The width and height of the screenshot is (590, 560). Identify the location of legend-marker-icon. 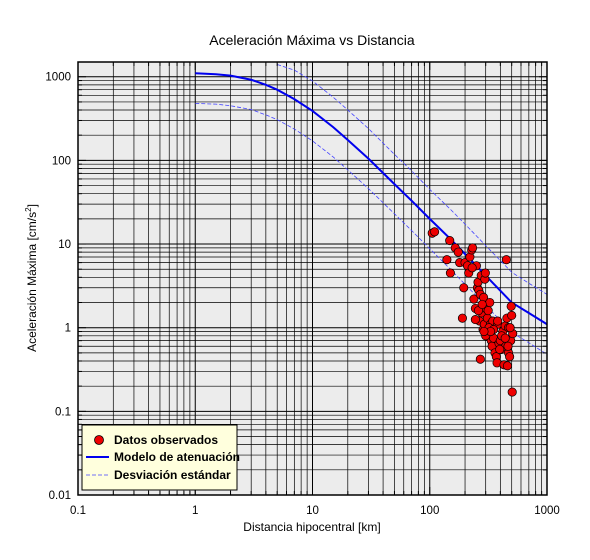
(99, 440).